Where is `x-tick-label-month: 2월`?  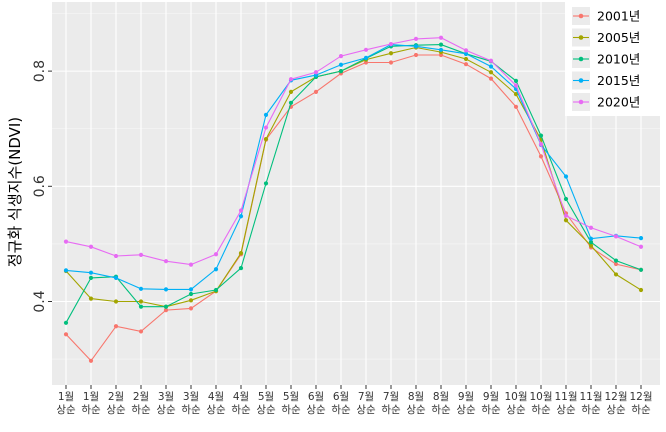 x-tick-label-month: 2월 is located at coordinates (116, 397).